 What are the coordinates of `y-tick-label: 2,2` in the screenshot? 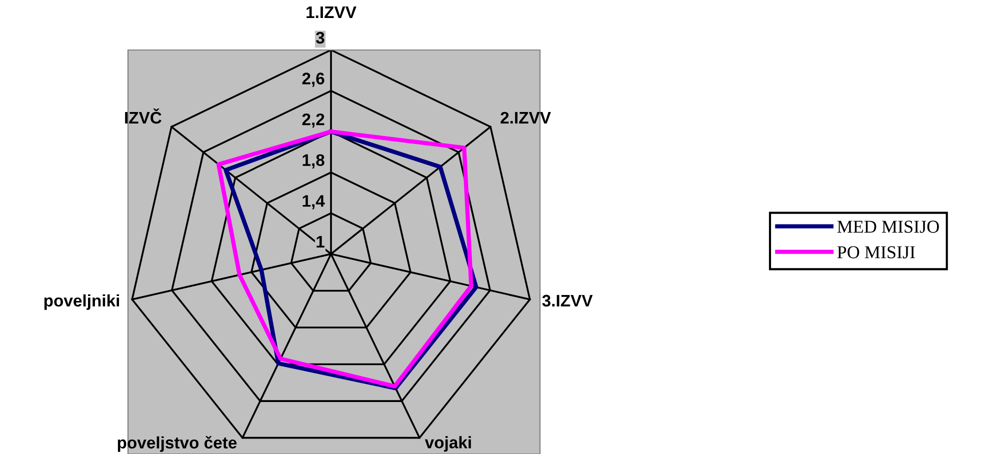 It's located at (313, 120).